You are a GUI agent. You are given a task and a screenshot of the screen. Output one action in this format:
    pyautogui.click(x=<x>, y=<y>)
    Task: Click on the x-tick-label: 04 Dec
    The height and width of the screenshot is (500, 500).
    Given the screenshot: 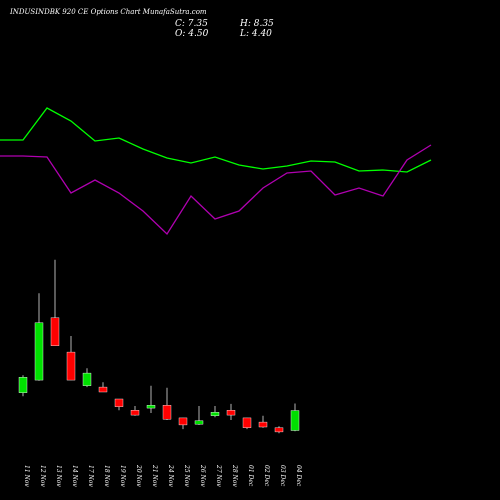 What is the action you would take?
    pyautogui.click(x=298, y=476)
    